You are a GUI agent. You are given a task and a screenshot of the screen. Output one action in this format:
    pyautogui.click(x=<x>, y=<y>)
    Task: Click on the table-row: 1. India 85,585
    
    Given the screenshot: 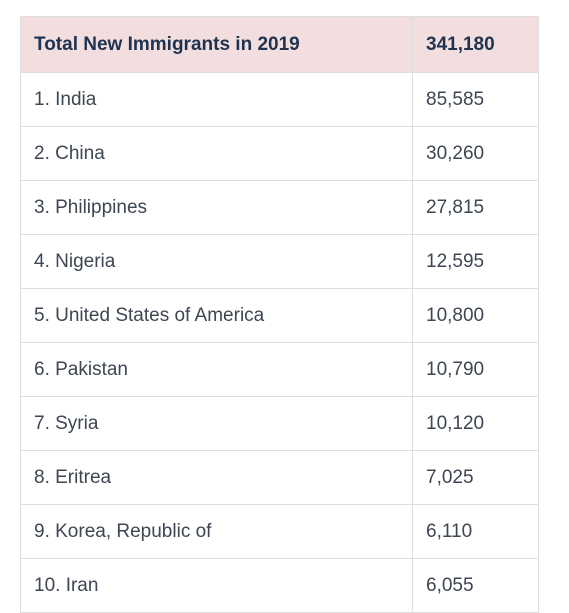 What is the action you would take?
    pyautogui.click(x=279, y=99)
    